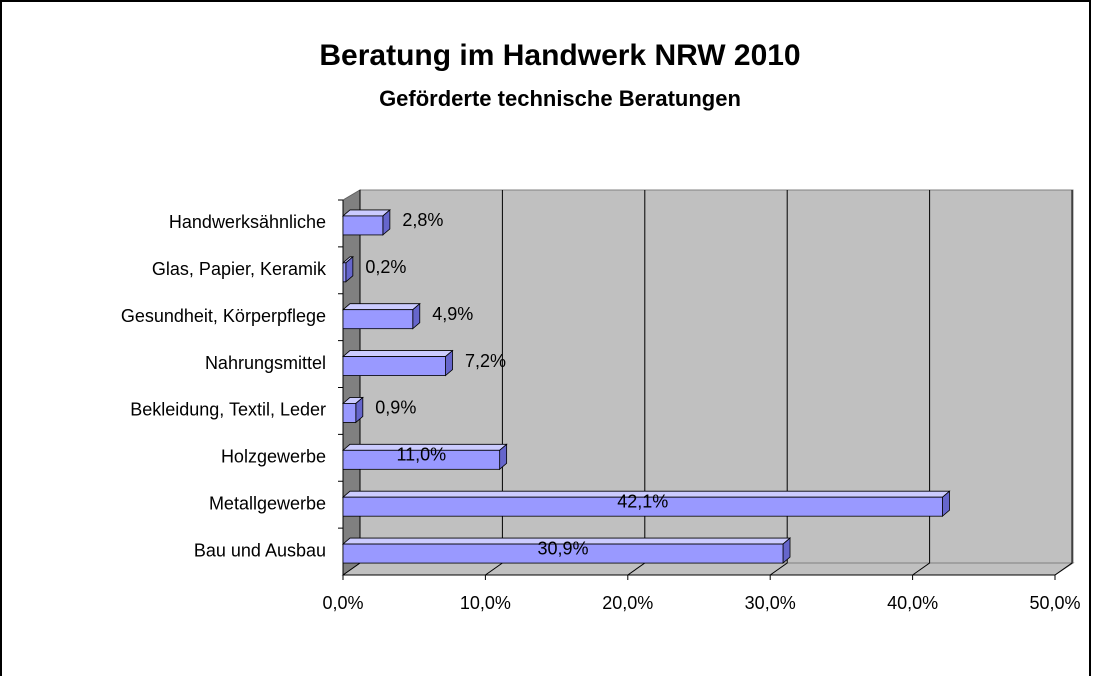  I want to click on data-label: 11,0%, so click(421, 455).